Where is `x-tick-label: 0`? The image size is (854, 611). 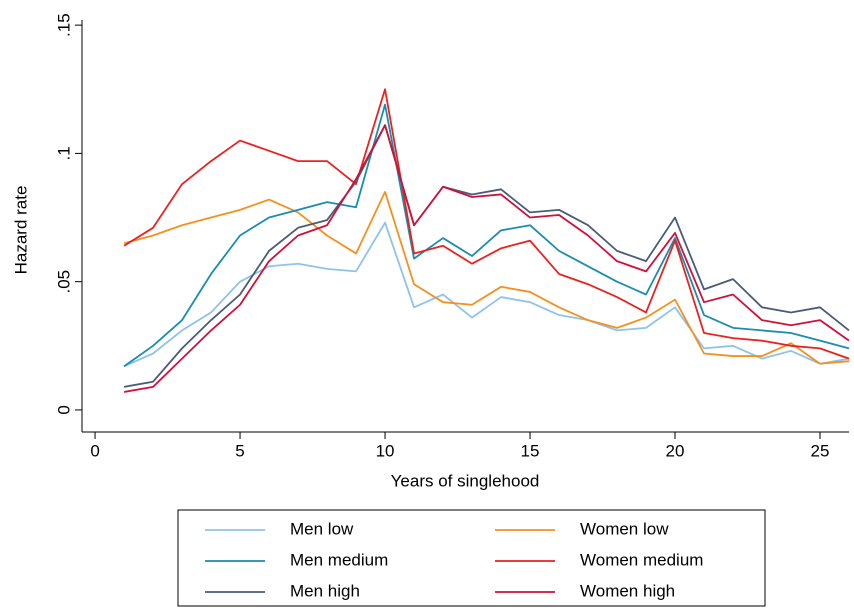 x-tick-label: 0 is located at coordinates (94, 450).